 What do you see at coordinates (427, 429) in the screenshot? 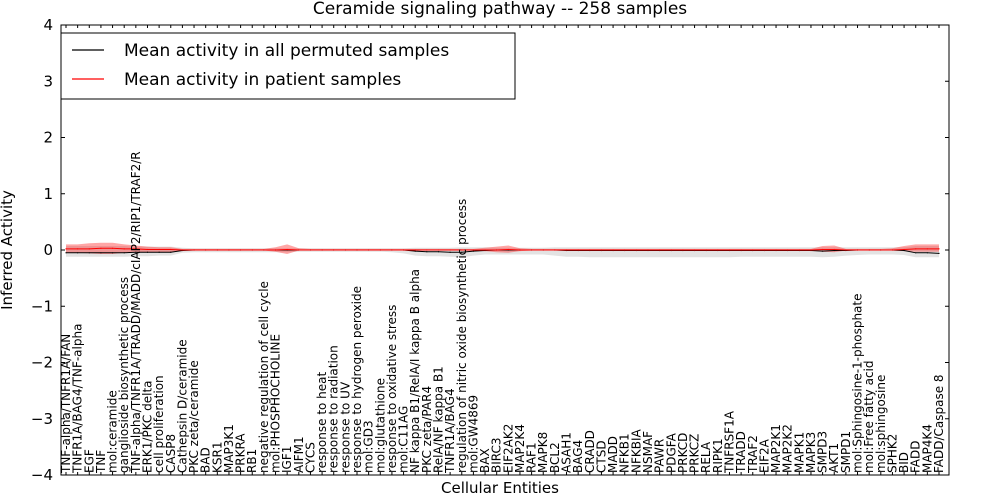
I see `x-tick-label: PKC zeta/PAR4` at bounding box center [427, 429].